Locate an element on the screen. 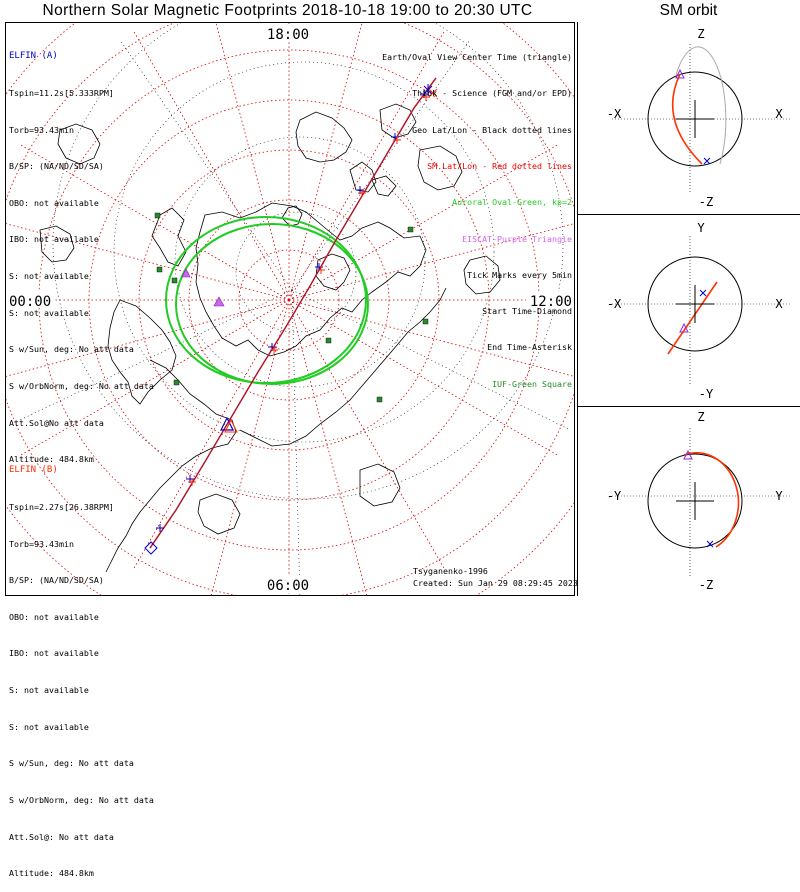 The width and height of the screenshot is (800, 892). axis-label-left: -Y is located at coordinates (614, 496).